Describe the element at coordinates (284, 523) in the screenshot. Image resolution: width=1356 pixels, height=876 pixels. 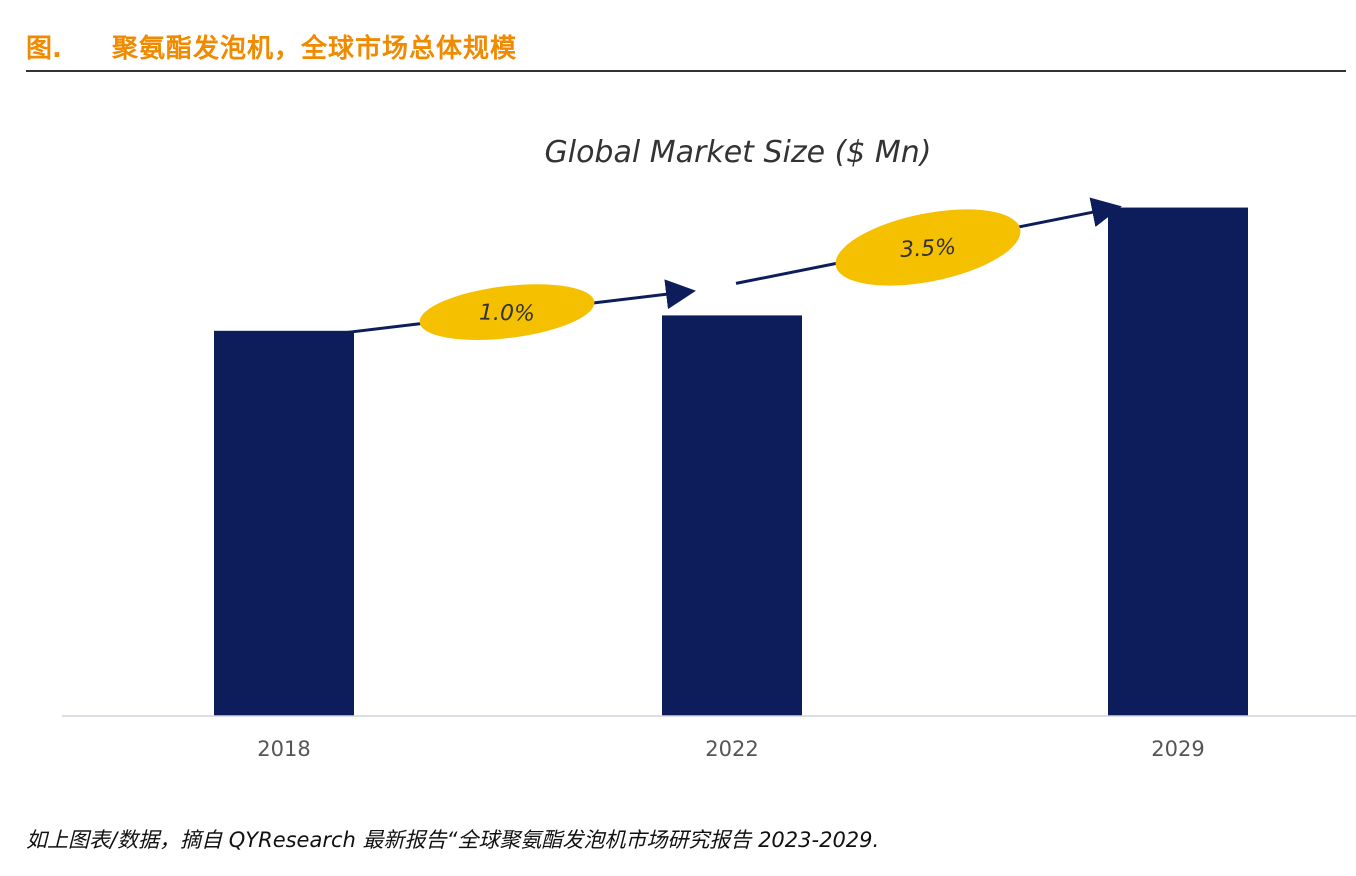
I see `bar-2018` at that location.